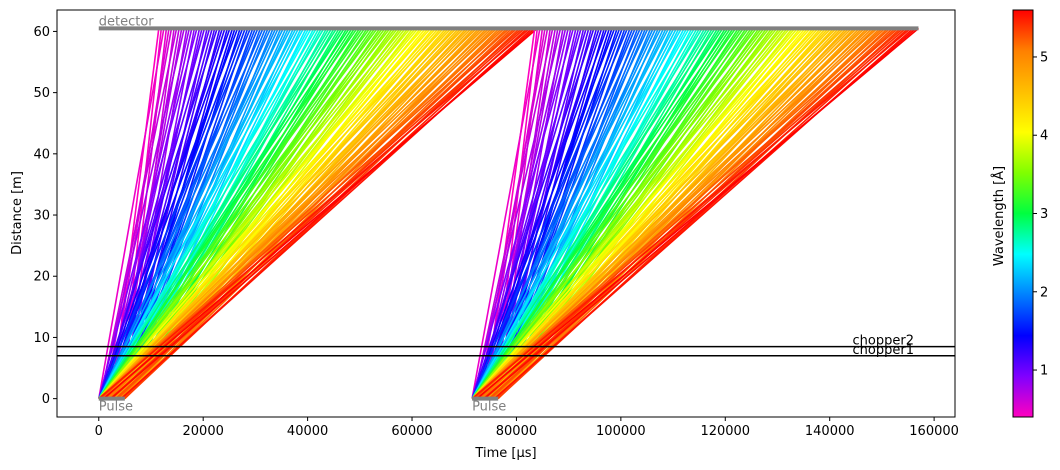  I want to click on x-axis-label: Time [µs], so click(505, 453).